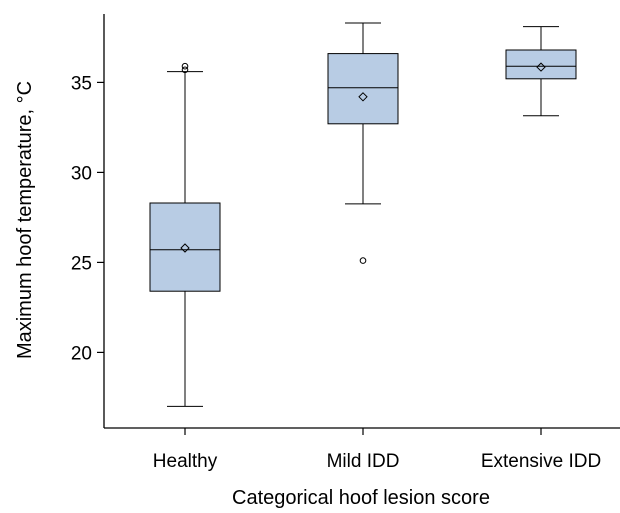 The width and height of the screenshot is (620, 513). I want to click on y-tick-label: 30, so click(81, 173).